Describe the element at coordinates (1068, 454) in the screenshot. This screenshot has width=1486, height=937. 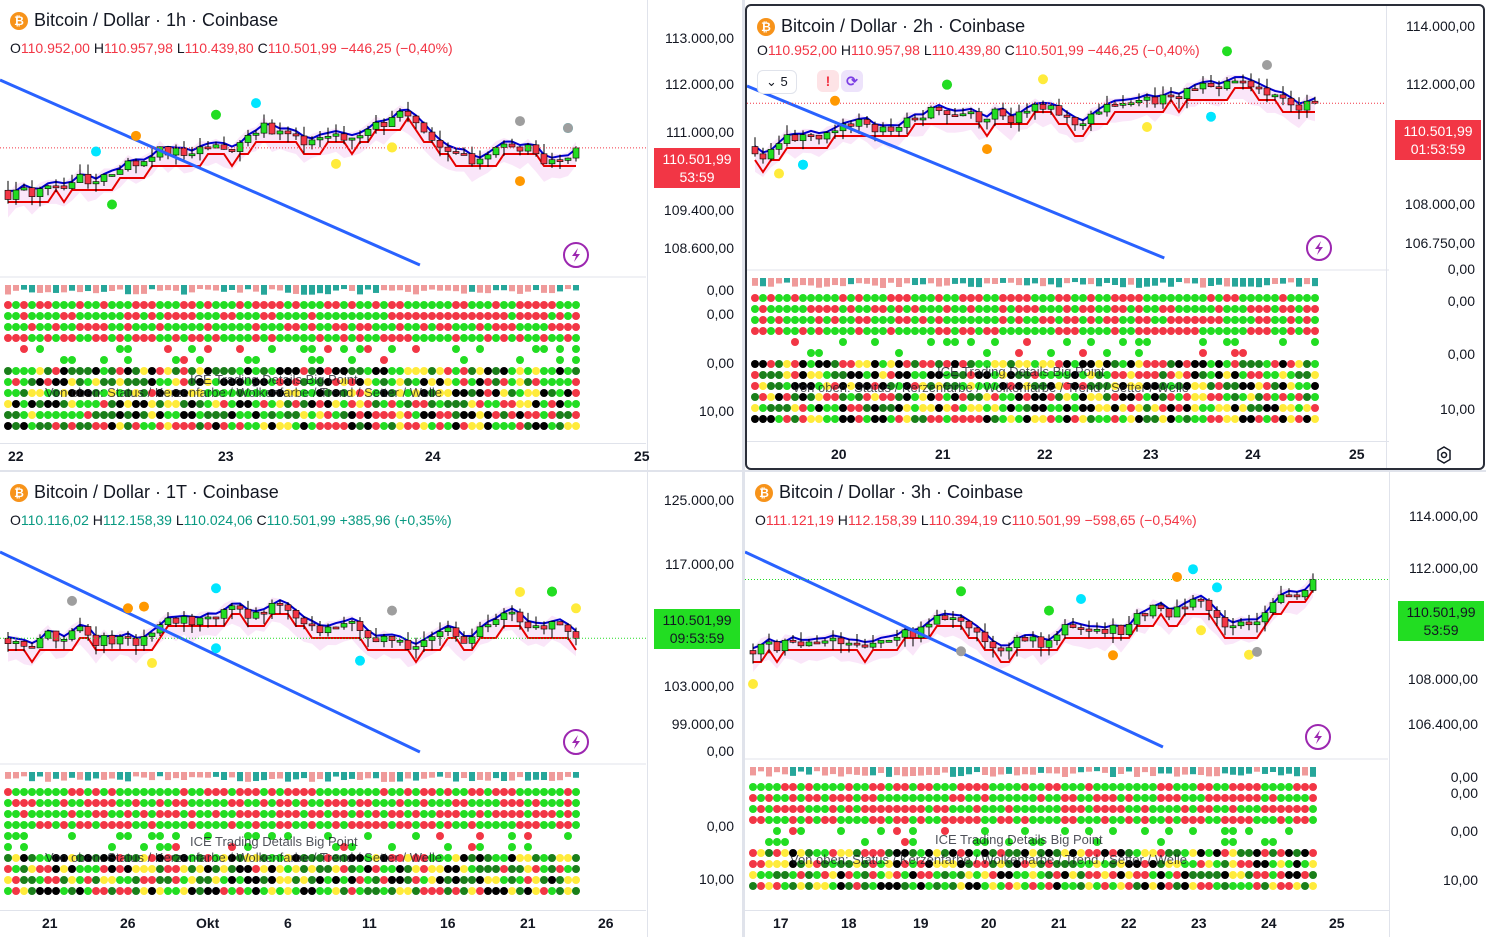
I see `time-axis: 20 21 22 23 24 25` at that location.